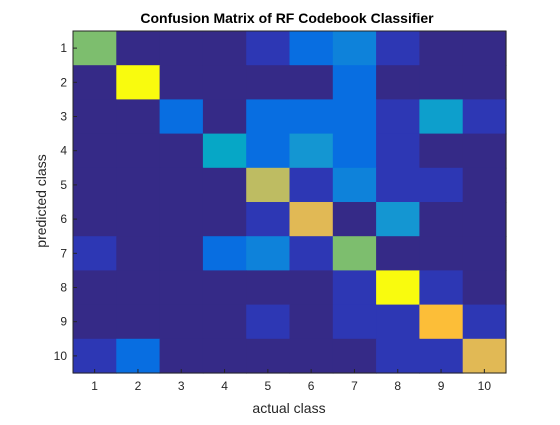 The image size is (560, 425). I want to click on x-tick-label: 10, so click(485, 386).